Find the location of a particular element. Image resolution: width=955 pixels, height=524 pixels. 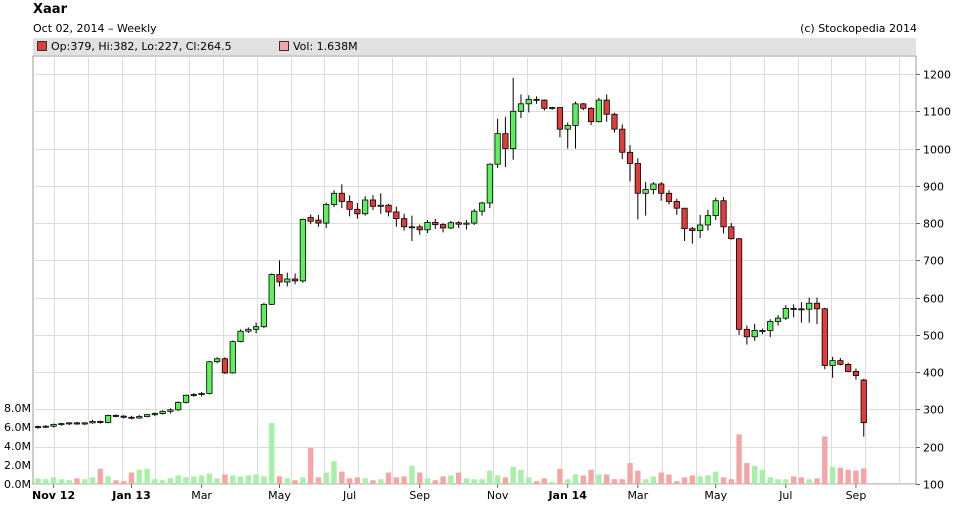

price-tick-label: 300 is located at coordinates (933, 410).